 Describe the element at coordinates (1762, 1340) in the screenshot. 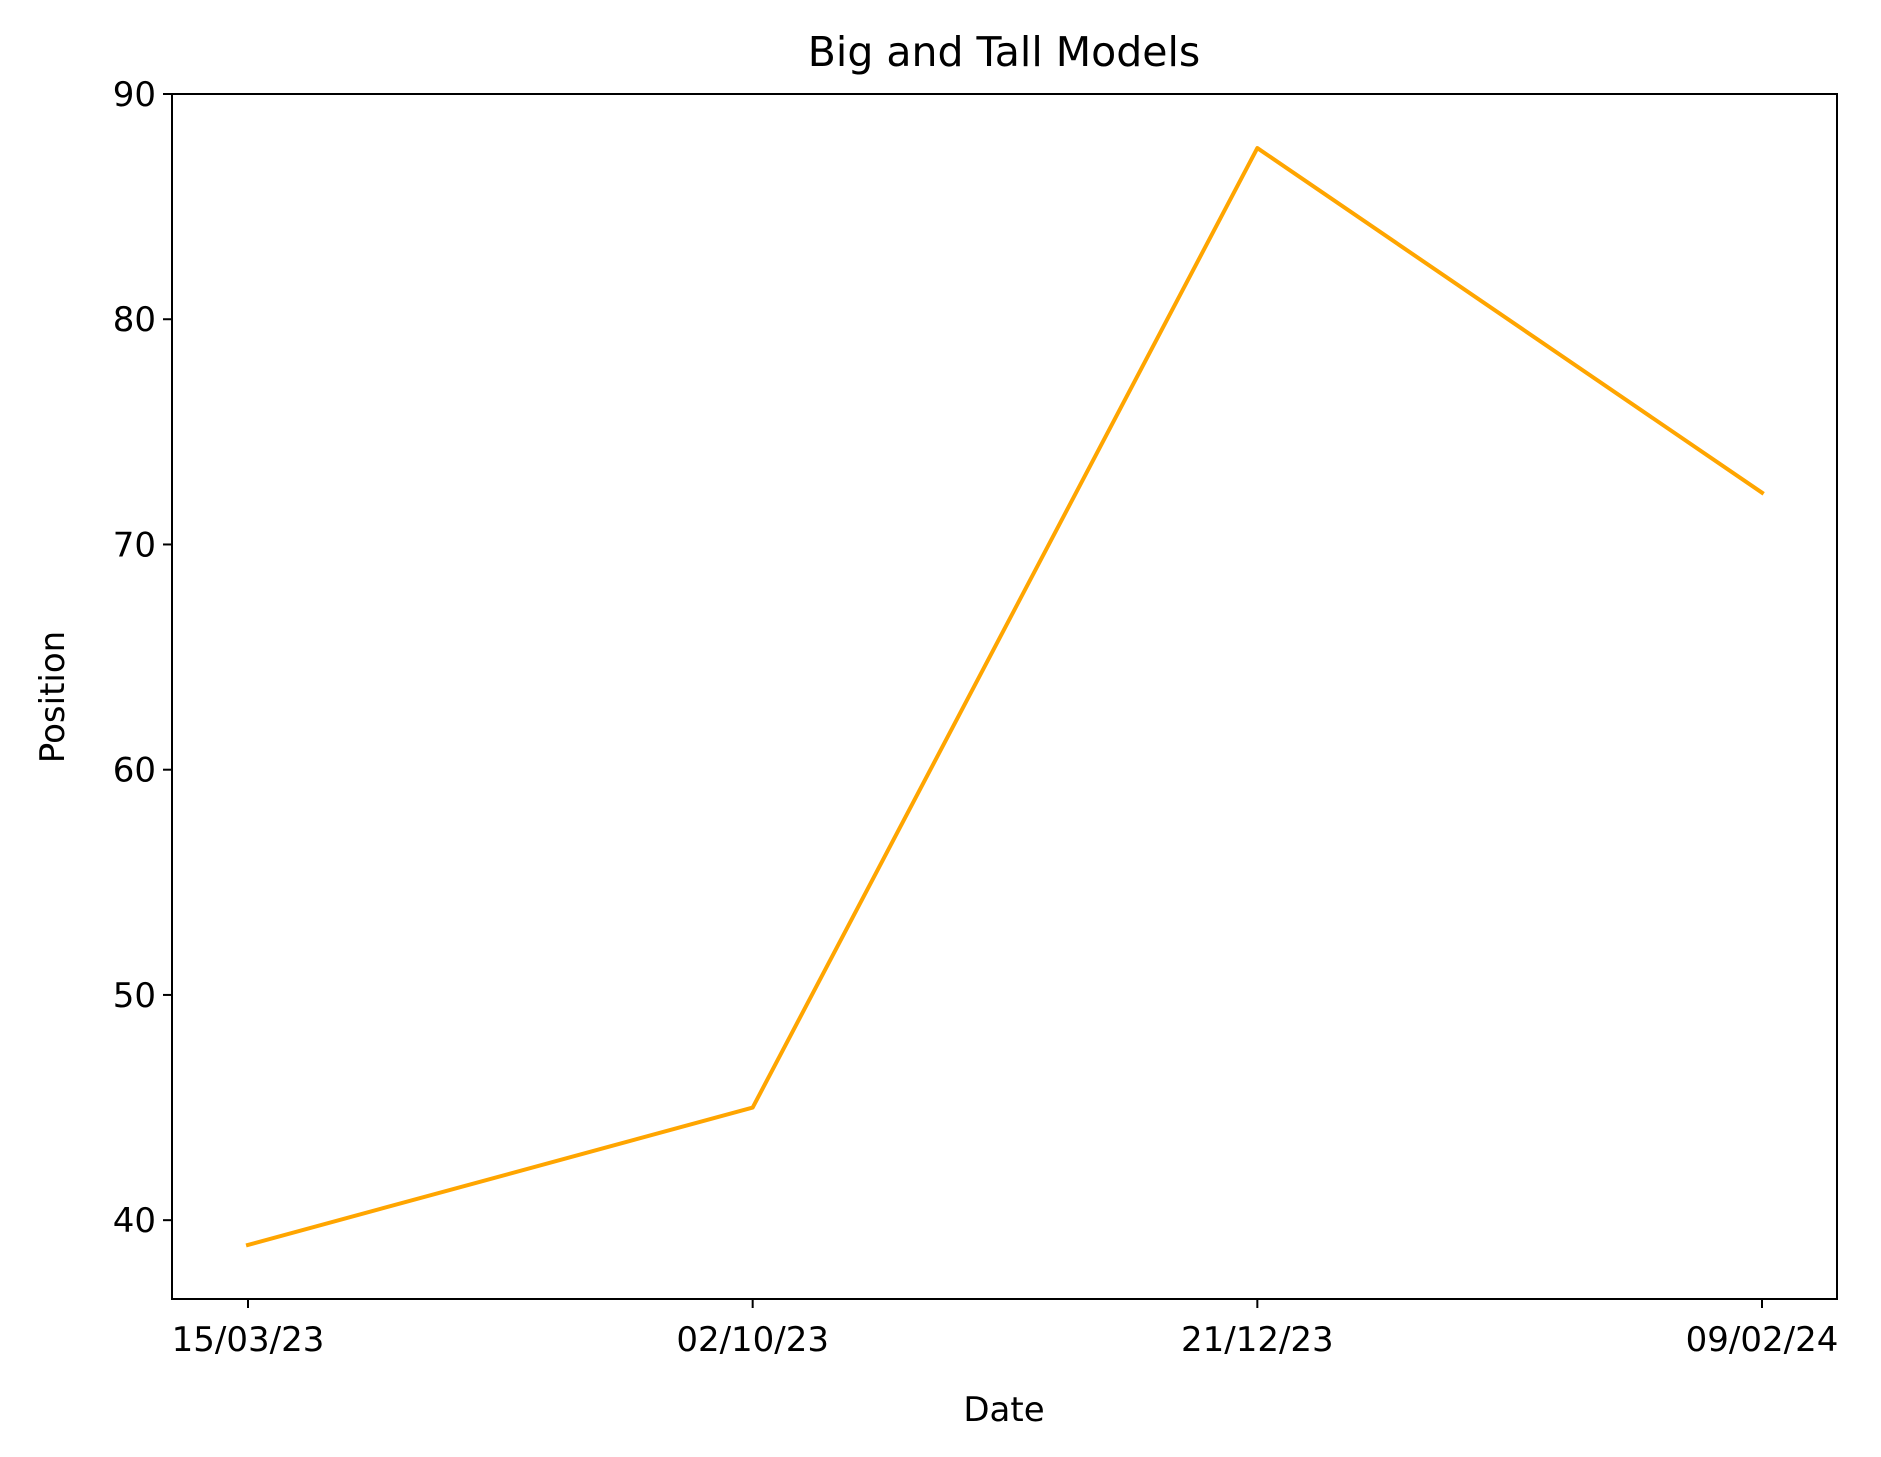

I see `x-tick-label: 09/02/24` at that location.